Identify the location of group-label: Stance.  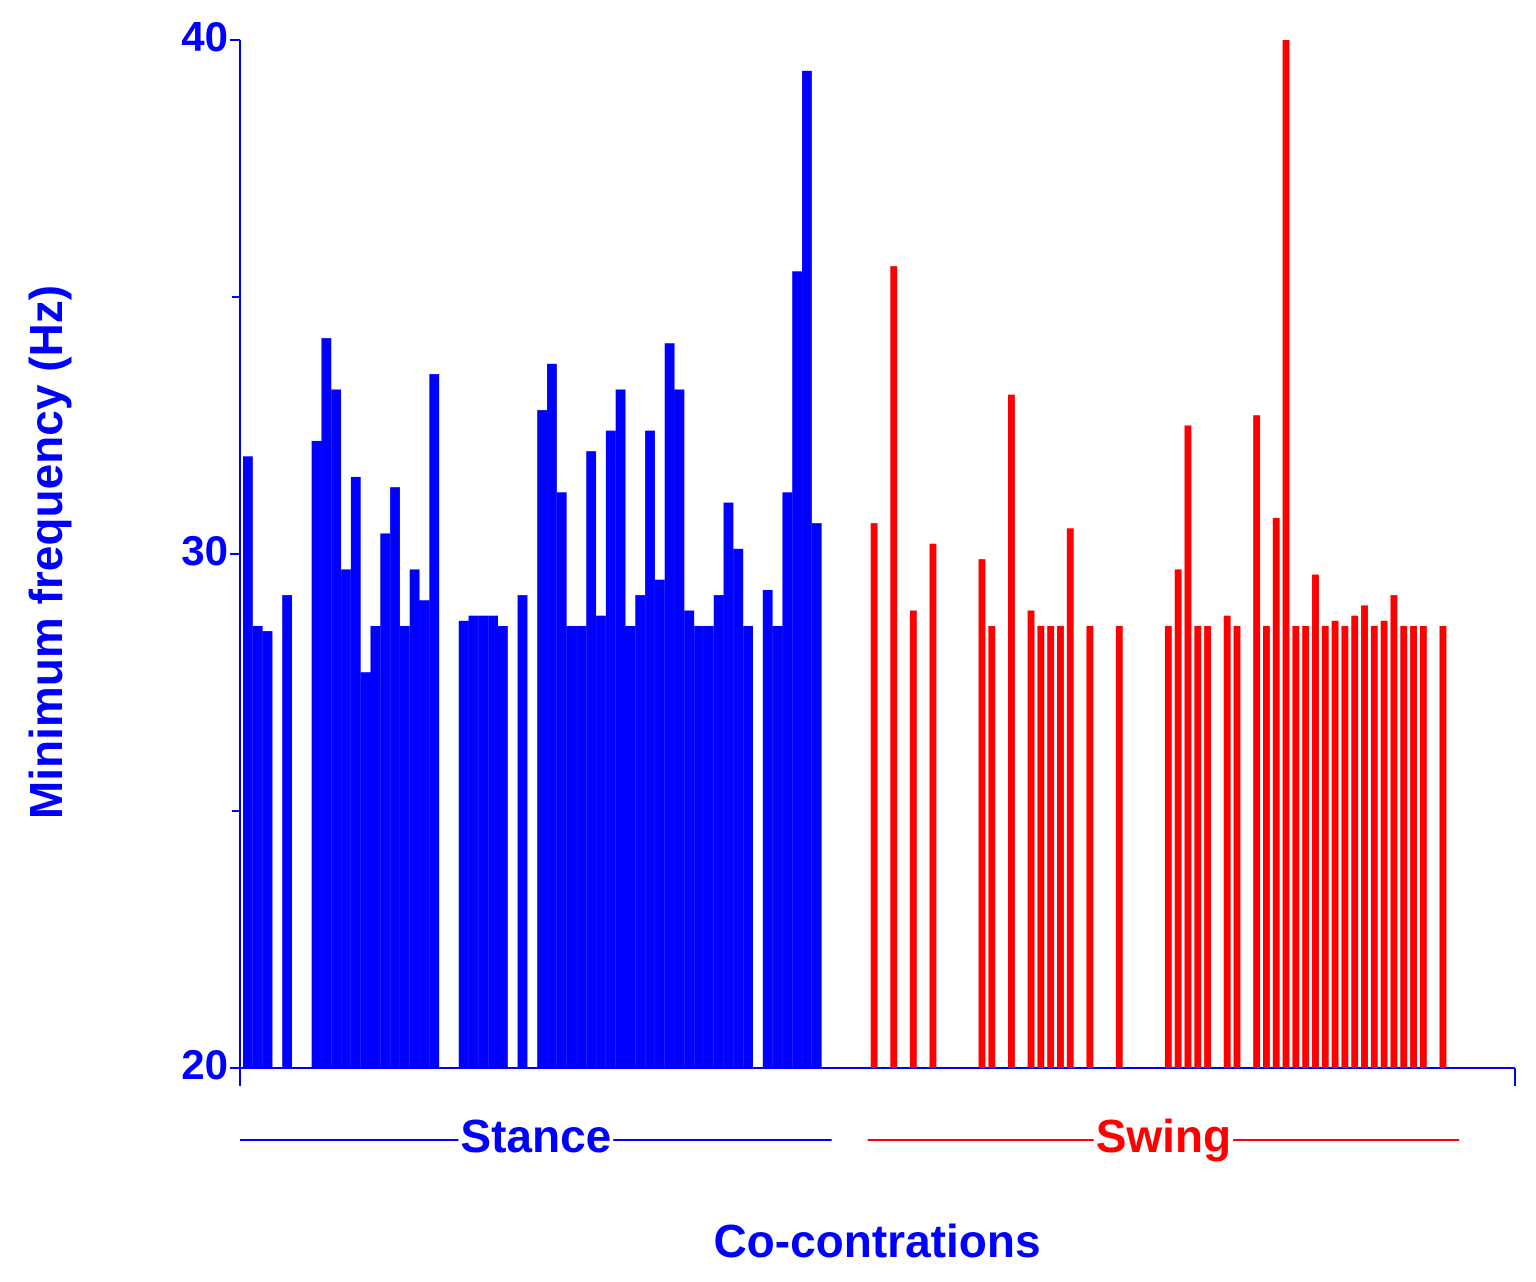
(535, 1136).